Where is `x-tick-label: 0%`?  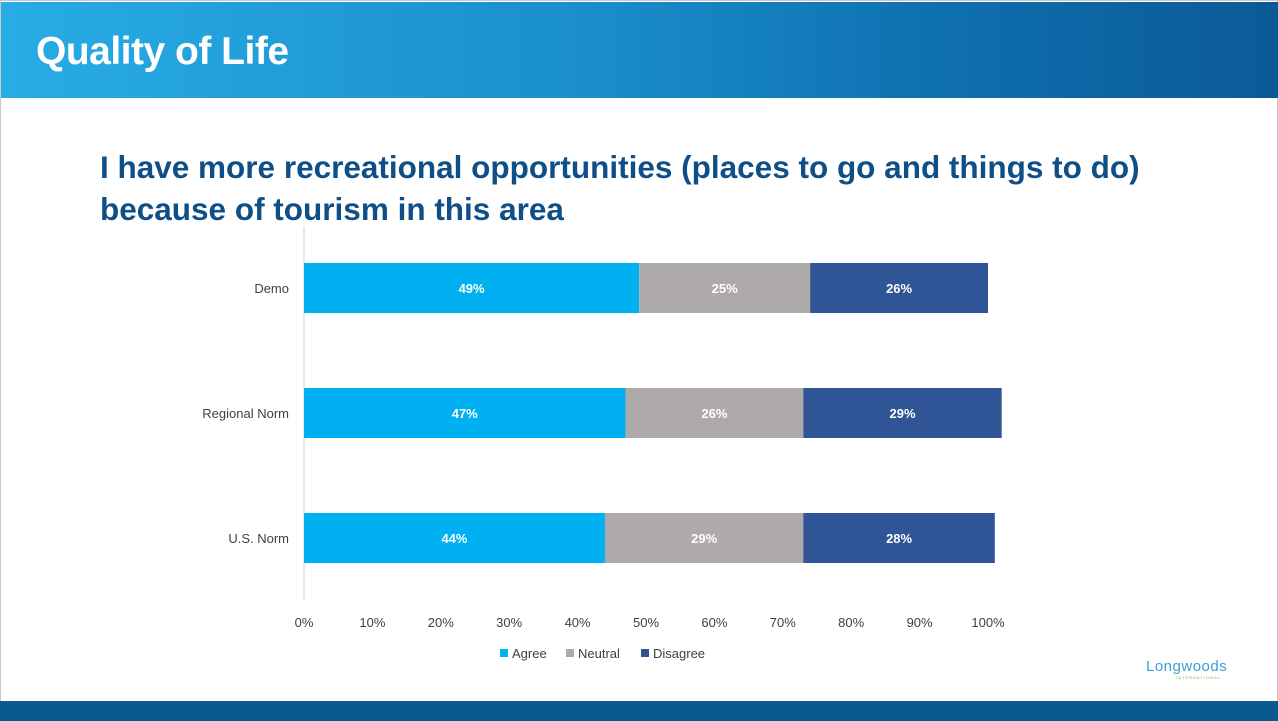 x-tick-label: 0% is located at coordinates (304, 622).